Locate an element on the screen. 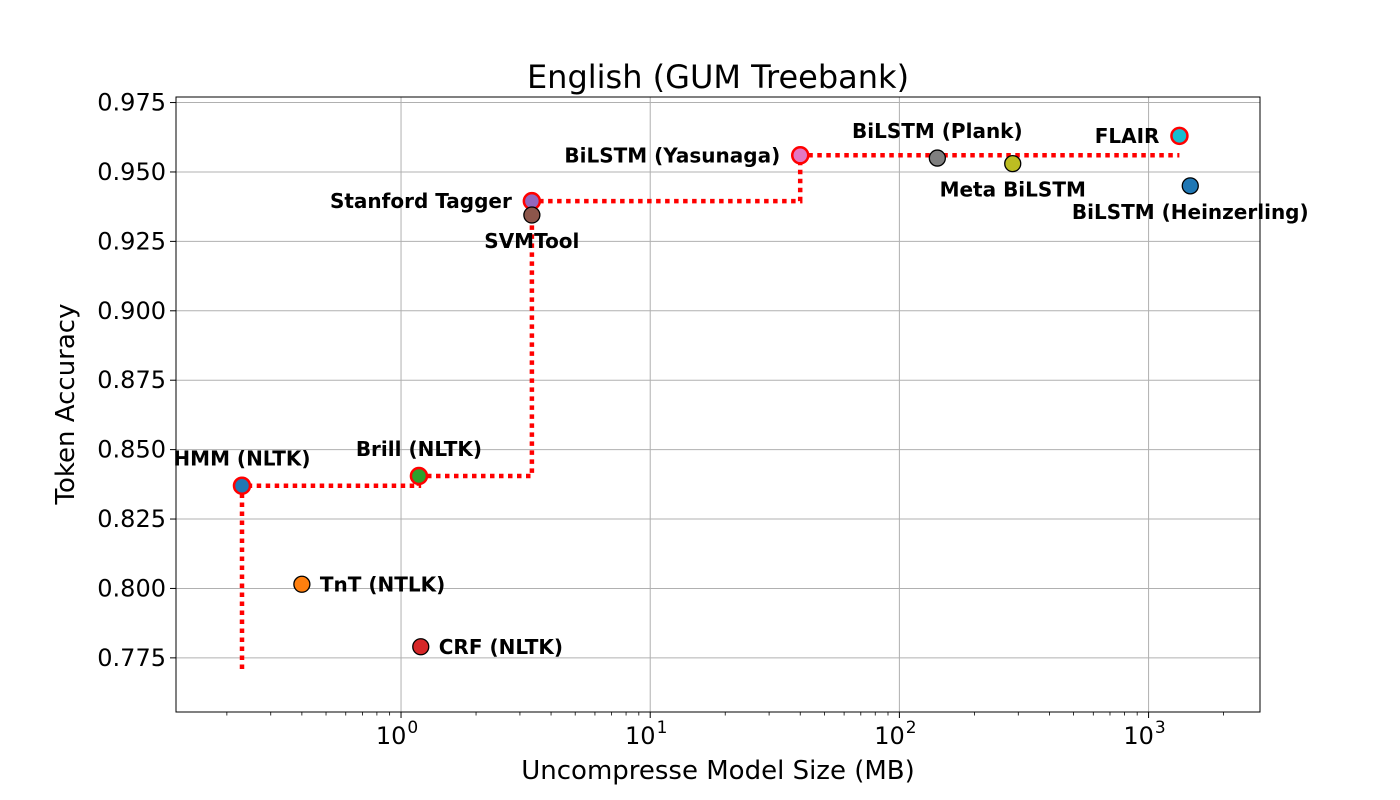 Image resolution: width=1400 pixels, height=800 pixels. y-tick-label: 0.875 is located at coordinates (131, 380).